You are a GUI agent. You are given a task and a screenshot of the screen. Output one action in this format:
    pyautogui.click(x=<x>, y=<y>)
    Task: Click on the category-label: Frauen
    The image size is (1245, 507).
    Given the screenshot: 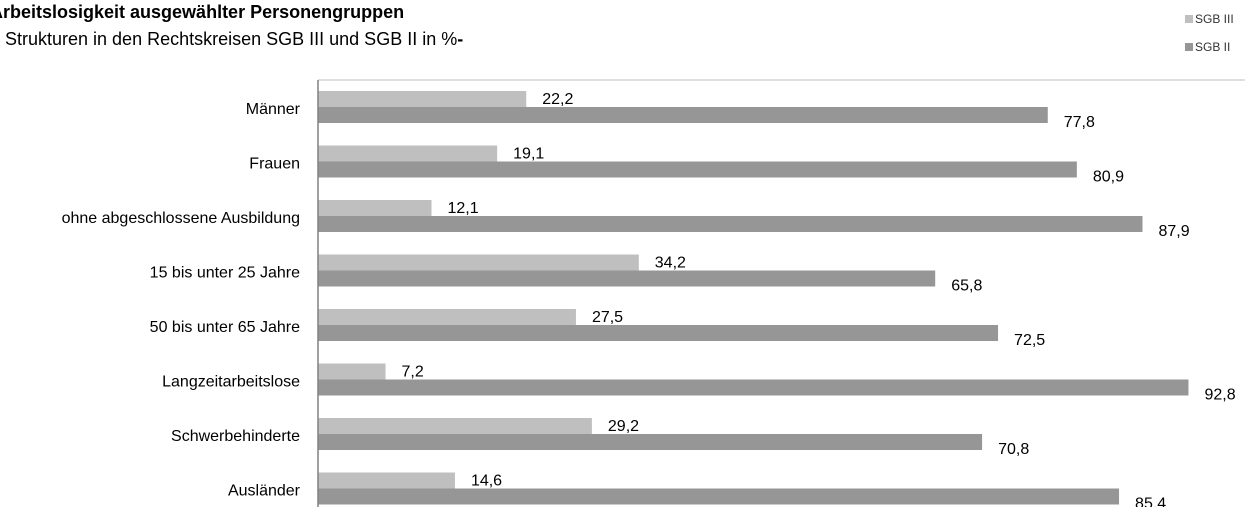 What is the action you would take?
    pyautogui.click(x=274, y=164)
    